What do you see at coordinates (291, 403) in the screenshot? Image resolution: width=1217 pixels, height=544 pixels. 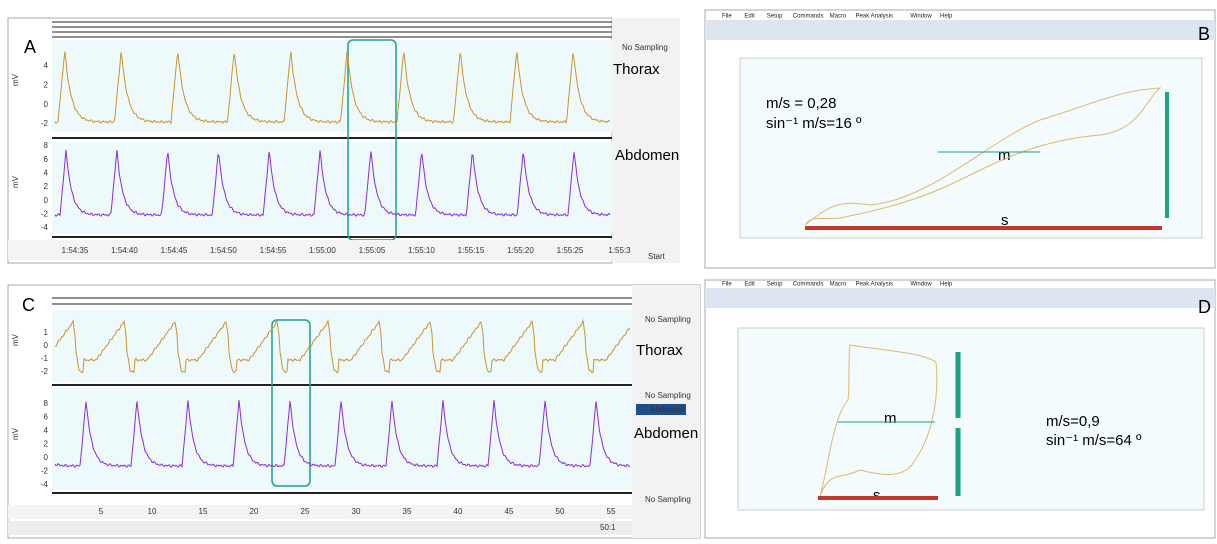 I see `highlight` at bounding box center [291, 403].